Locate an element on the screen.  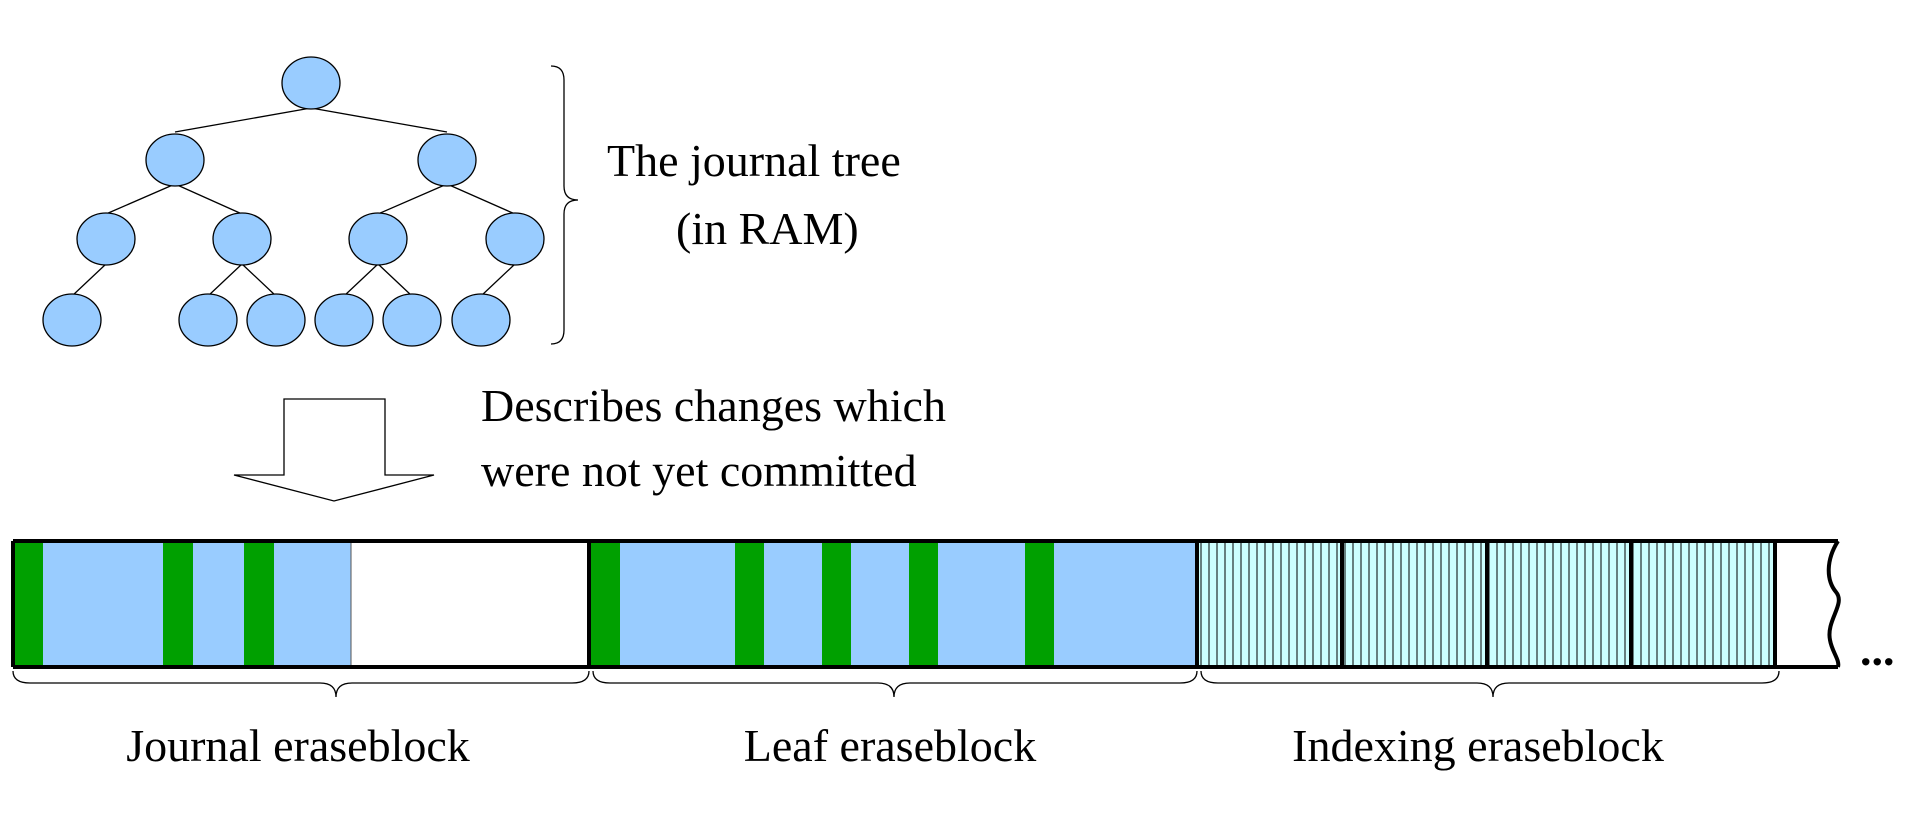
down-arrow is located at coordinates (334, 450).